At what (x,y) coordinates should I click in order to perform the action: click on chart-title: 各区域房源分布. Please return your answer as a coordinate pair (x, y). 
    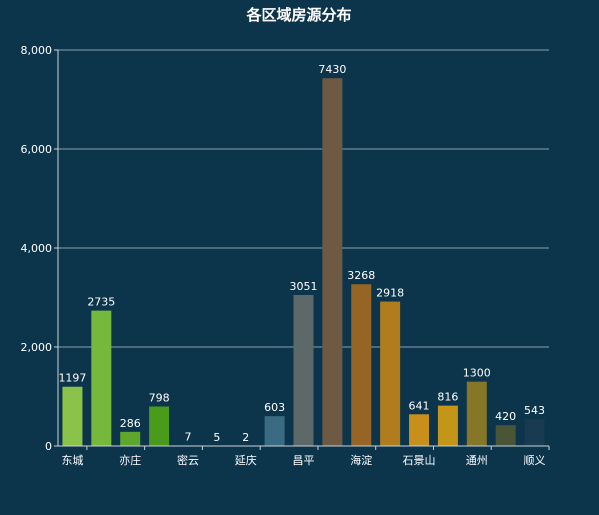
    Looking at the image, I should click on (298, 15).